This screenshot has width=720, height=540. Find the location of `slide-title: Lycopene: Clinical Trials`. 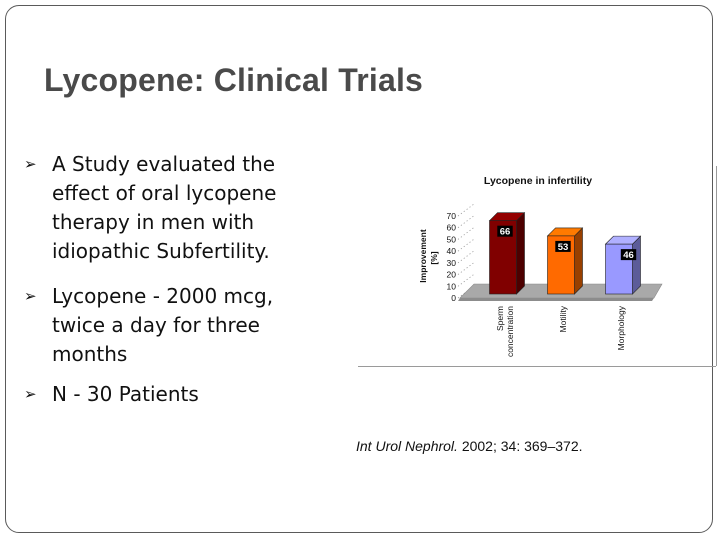

slide-title: Lycopene: Clinical Trials is located at coordinates (234, 80).